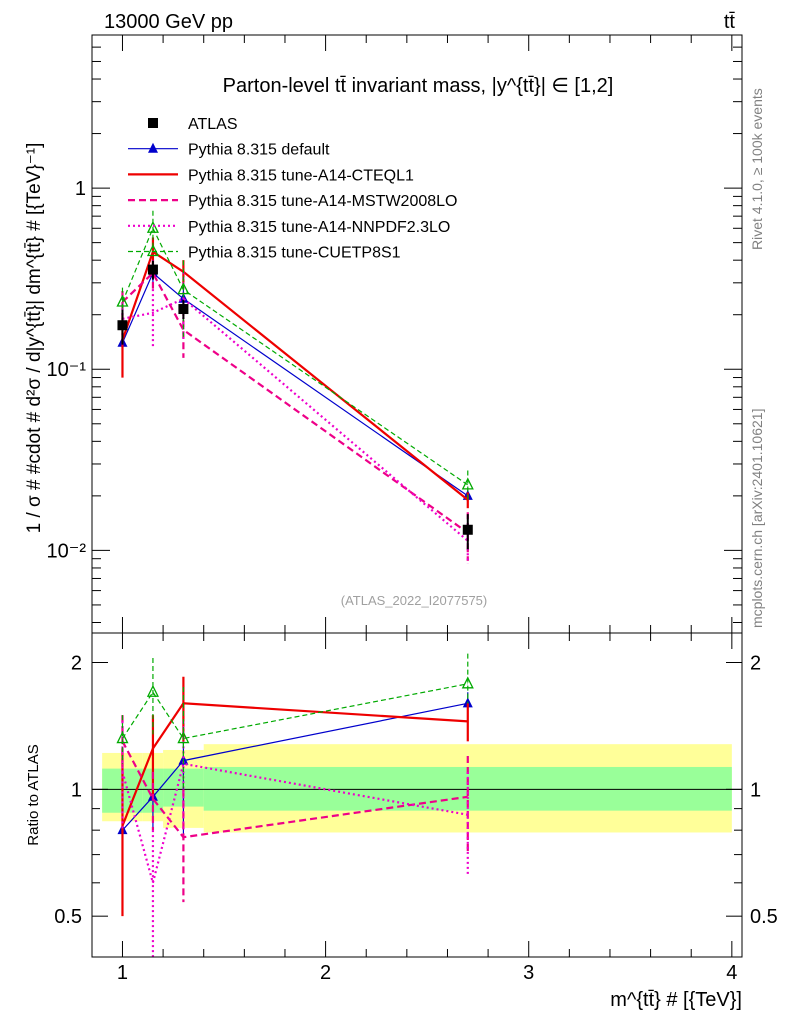 This screenshot has width=786, height=1024. What do you see at coordinates (213, 124) in the screenshot?
I see `legend-label: ATLAS` at bounding box center [213, 124].